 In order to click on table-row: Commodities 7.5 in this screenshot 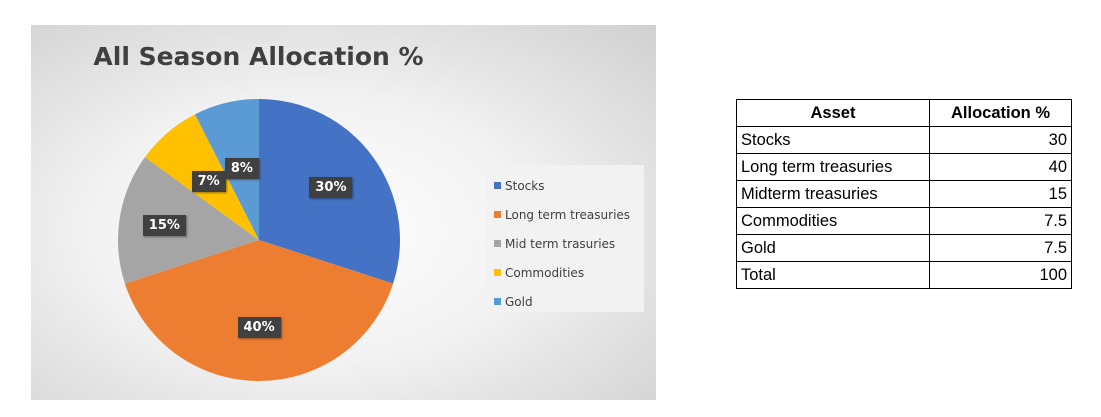, I will do `click(904, 221)`.